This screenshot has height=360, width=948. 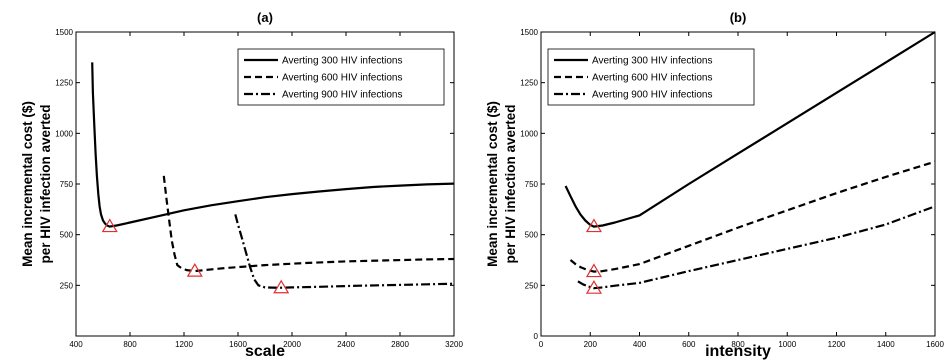 I want to click on chart-a-x-axis-label: scale, so click(x=265, y=351).